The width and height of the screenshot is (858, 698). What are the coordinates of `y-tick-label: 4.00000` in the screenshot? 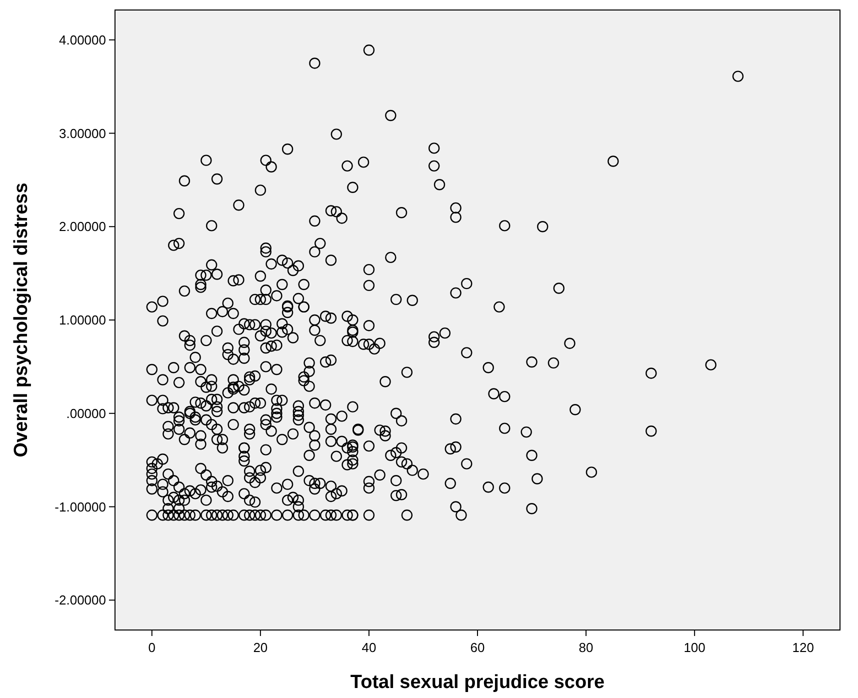 It's located at (82, 40).